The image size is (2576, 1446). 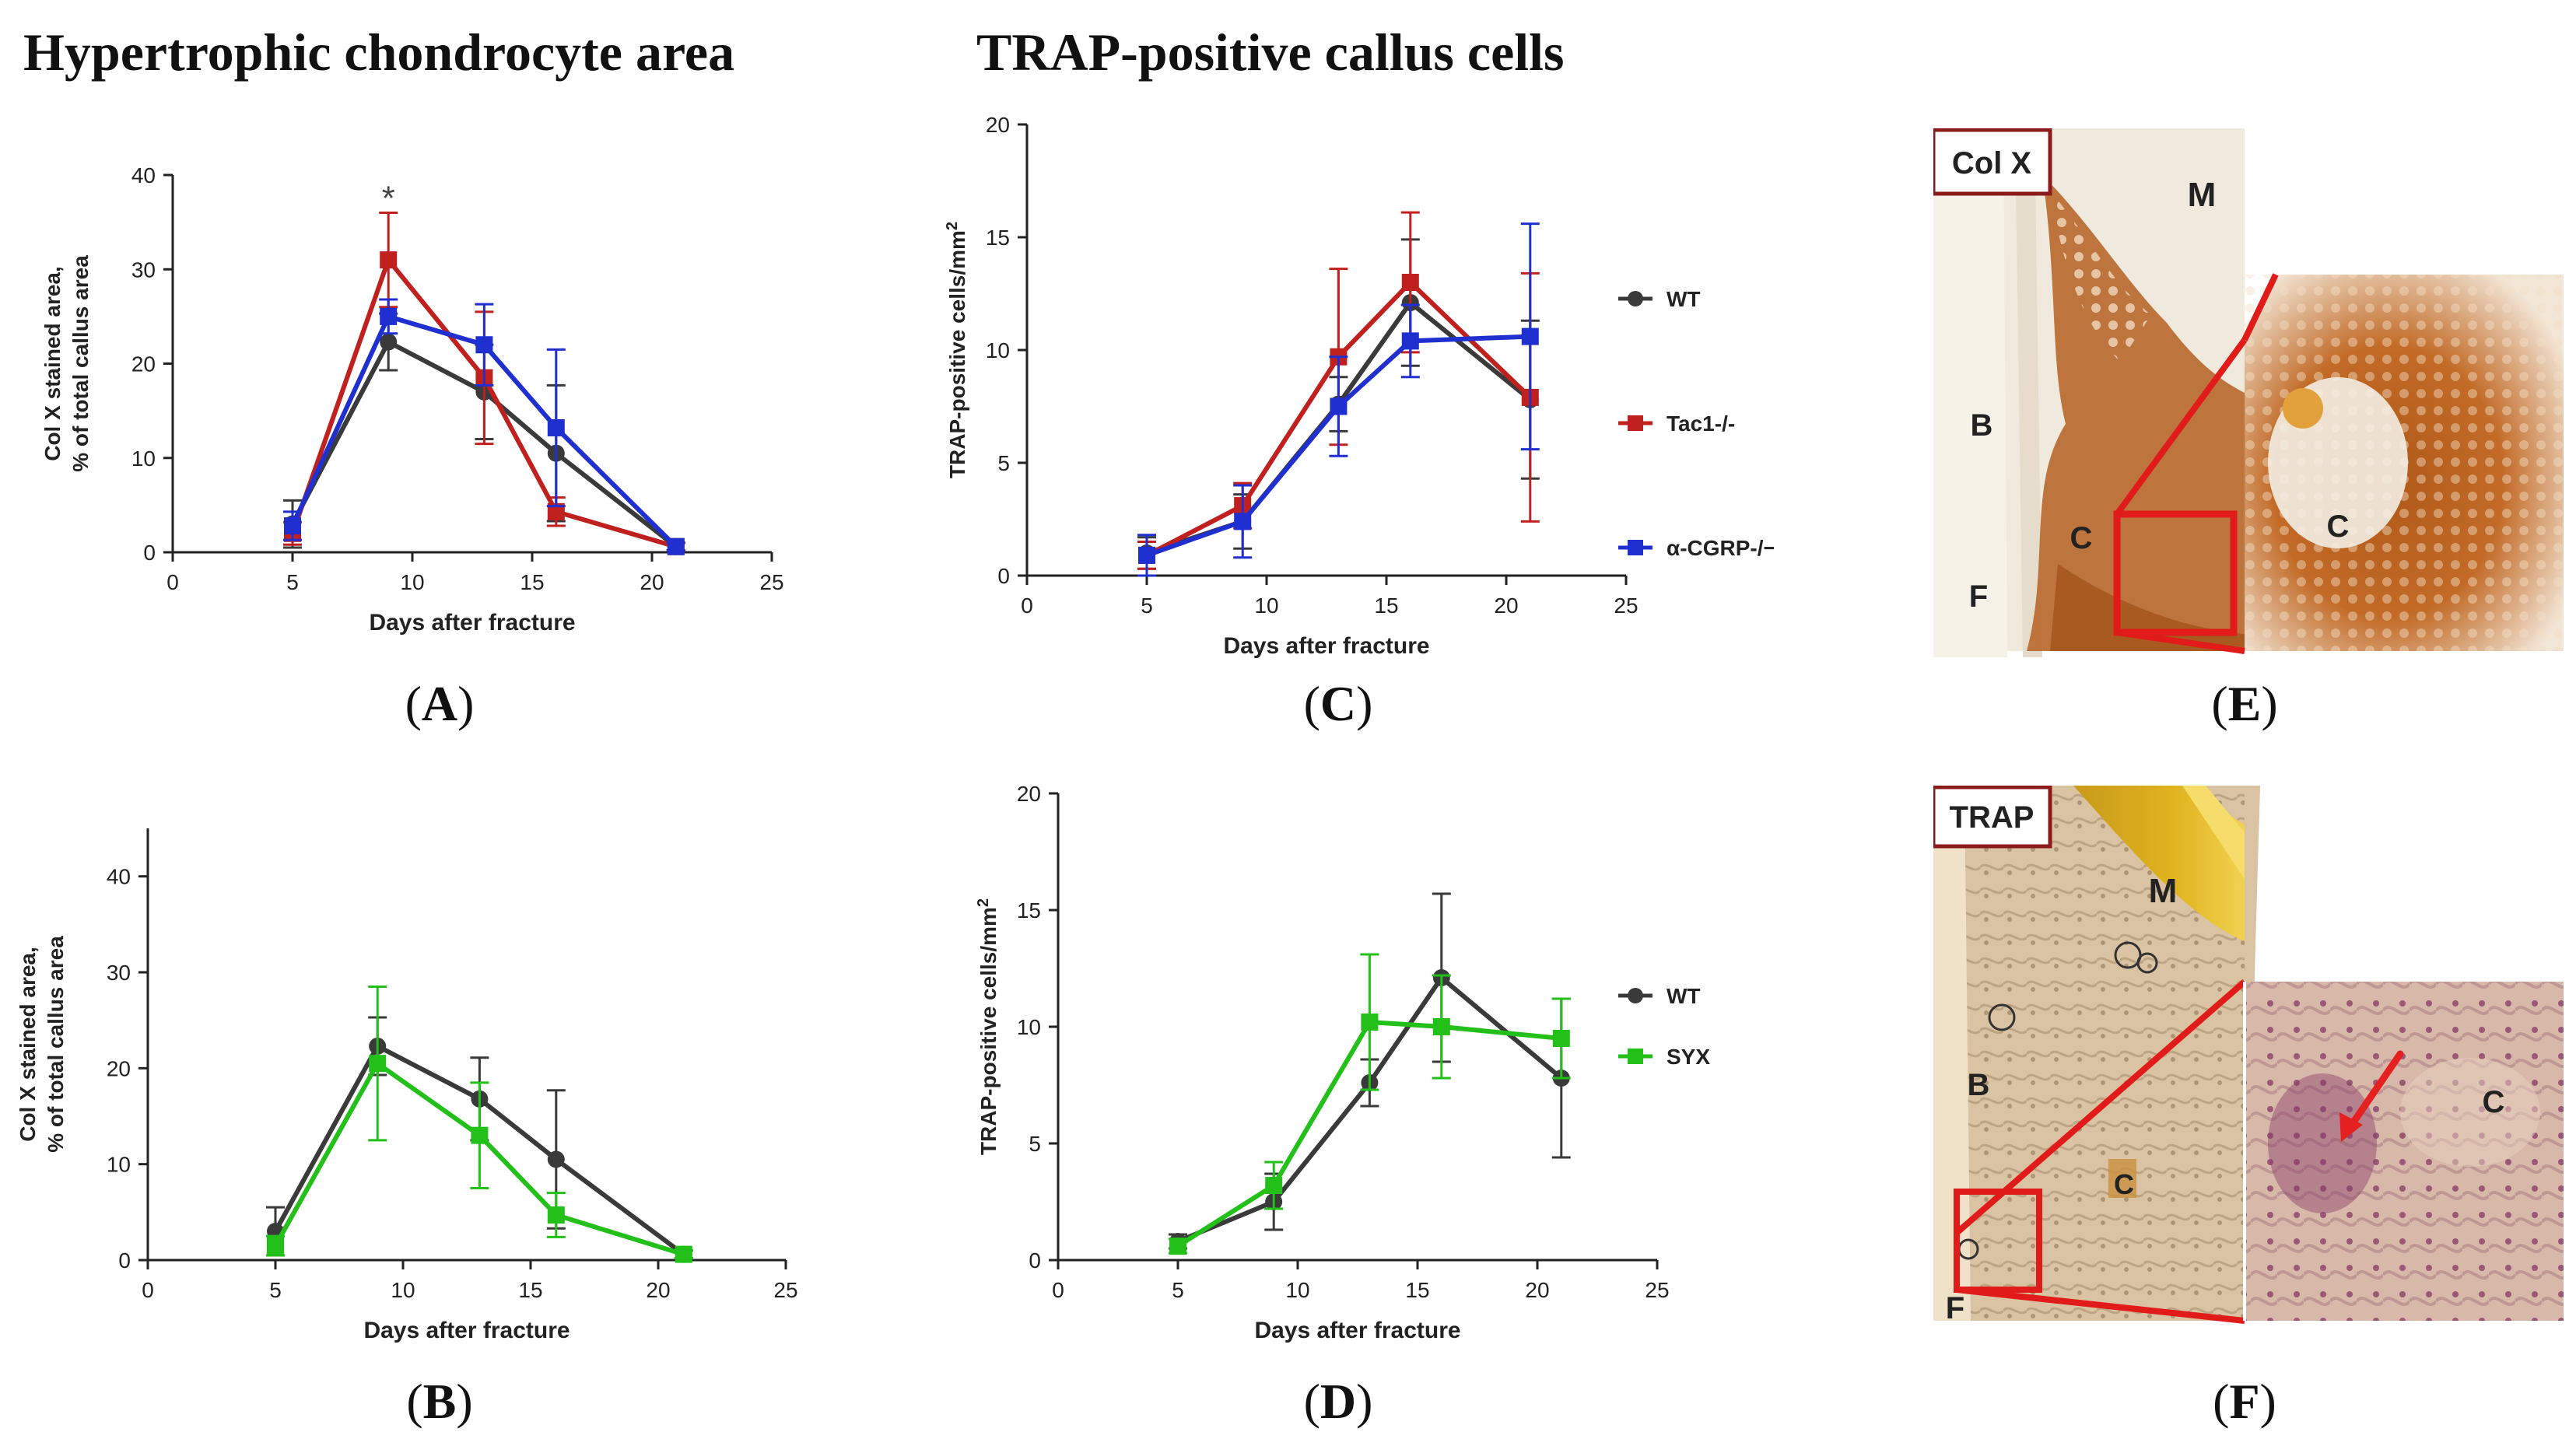 I want to click on col-x-stain-label: Col X, so click(x=1992, y=162).